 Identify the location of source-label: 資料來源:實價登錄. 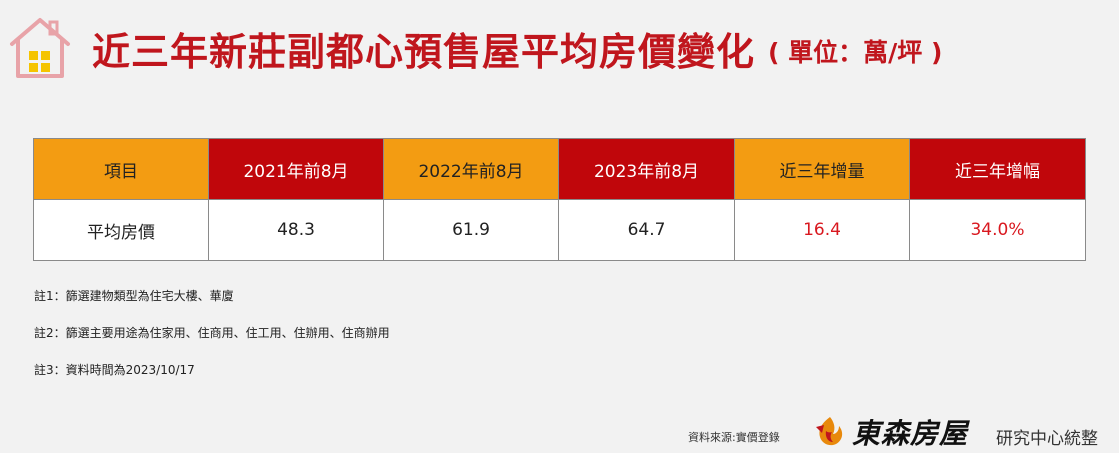
(734, 437).